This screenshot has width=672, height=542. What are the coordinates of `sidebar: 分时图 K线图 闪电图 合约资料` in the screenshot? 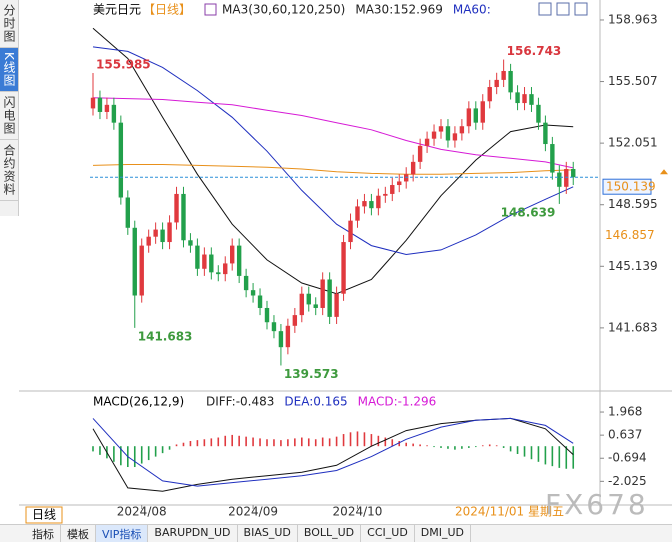 It's located at (9, 108).